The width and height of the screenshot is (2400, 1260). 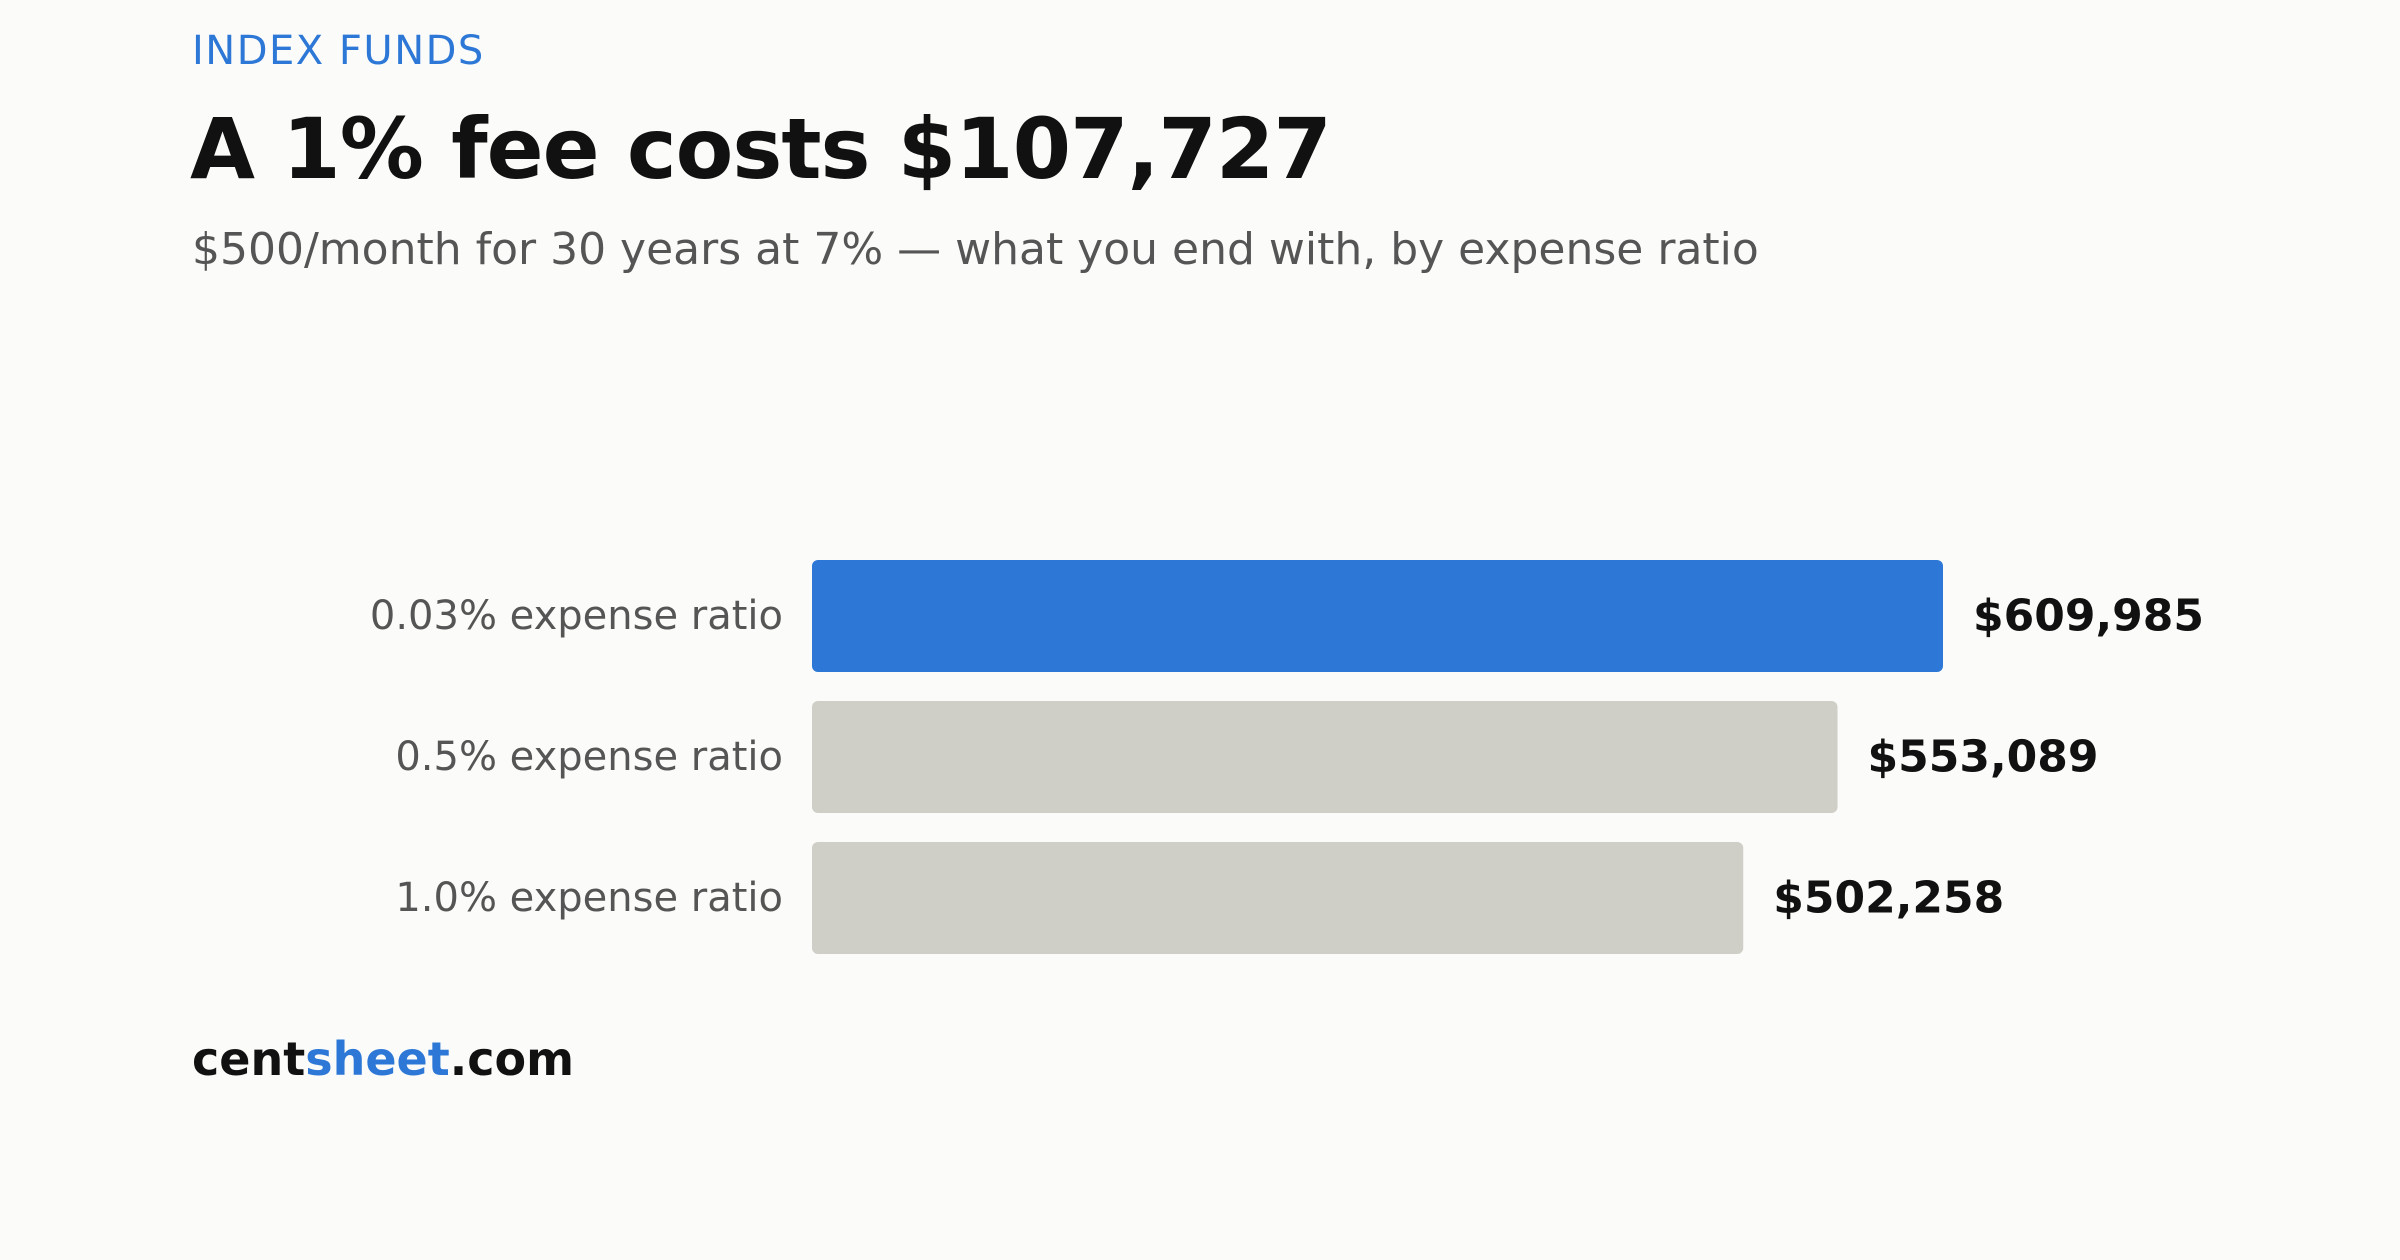 What do you see at coordinates (1888, 898) in the screenshot?
I see `value-label-2: $502,258` at bounding box center [1888, 898].